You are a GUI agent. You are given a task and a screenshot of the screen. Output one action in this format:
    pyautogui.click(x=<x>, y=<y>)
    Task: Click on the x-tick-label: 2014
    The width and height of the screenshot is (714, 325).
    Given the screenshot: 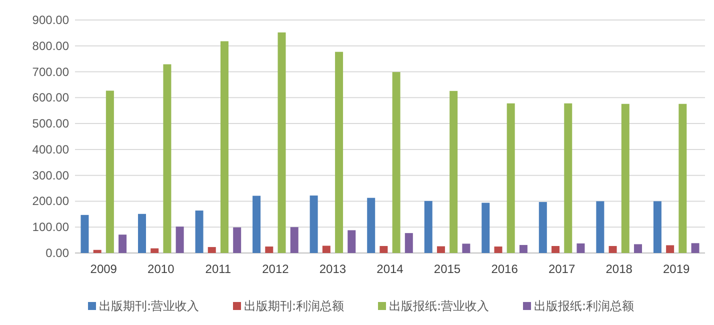 What is the action you would take?
    pyautogui.click(x=390, y=269)
    